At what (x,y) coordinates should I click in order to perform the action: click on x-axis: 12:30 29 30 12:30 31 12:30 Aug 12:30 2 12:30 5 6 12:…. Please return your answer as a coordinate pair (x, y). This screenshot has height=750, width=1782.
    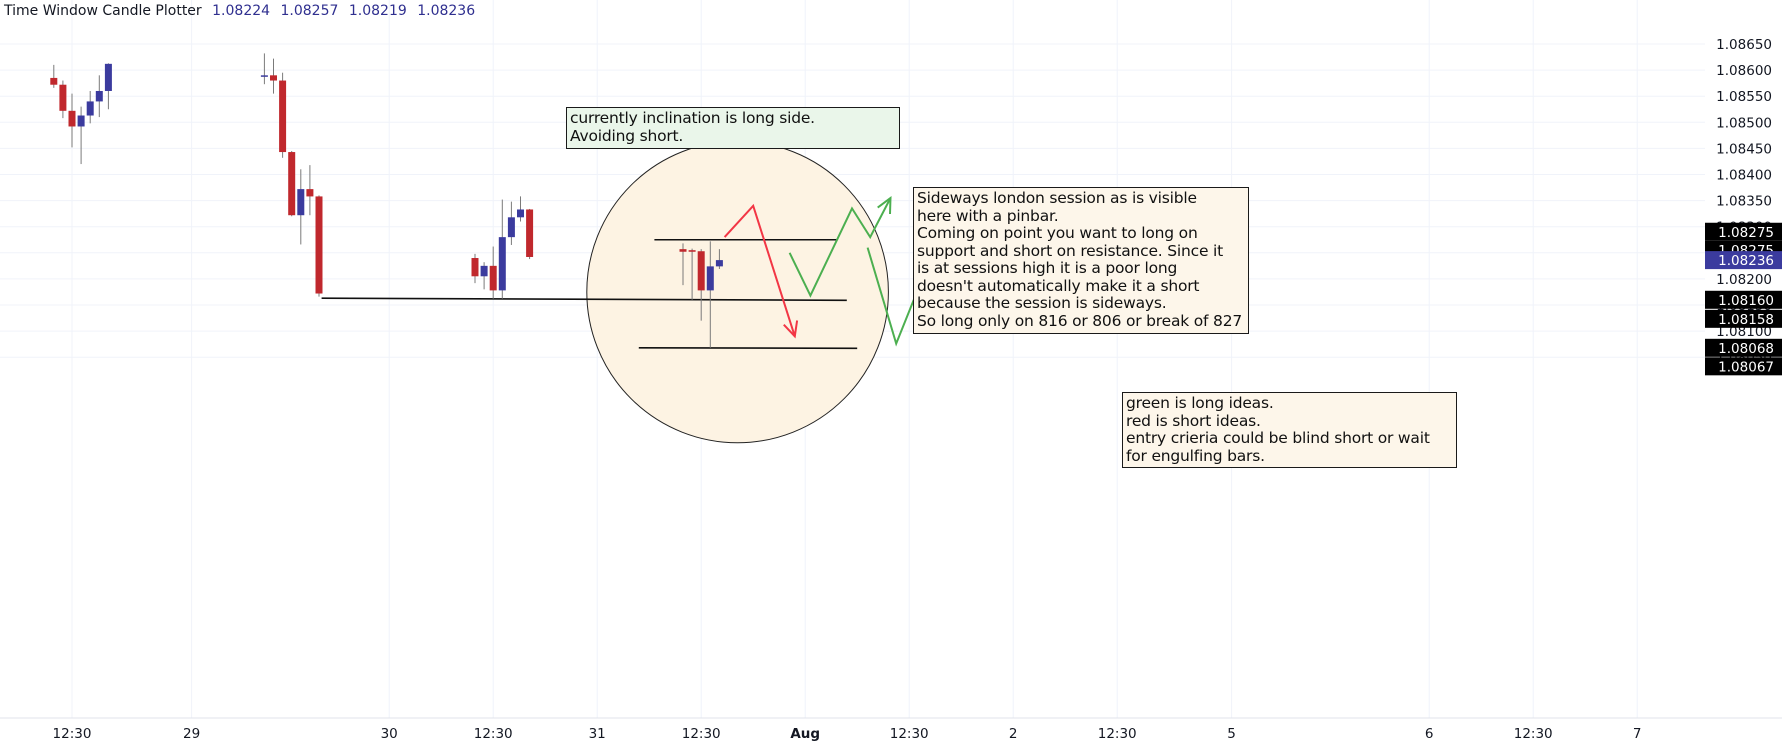
    Looking at the image, I should click on (891, 729).